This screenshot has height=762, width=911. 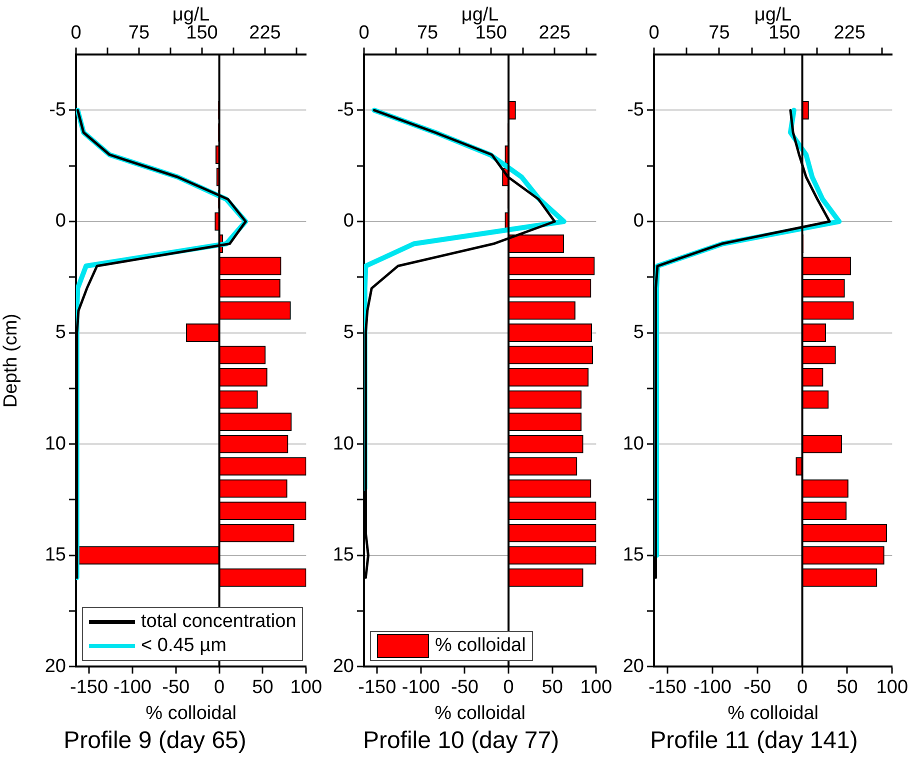 What do you see at coordinates (480, 646) in the screenshot?
I see `legend-label: % colloidal` at bounding box center [480, 646].